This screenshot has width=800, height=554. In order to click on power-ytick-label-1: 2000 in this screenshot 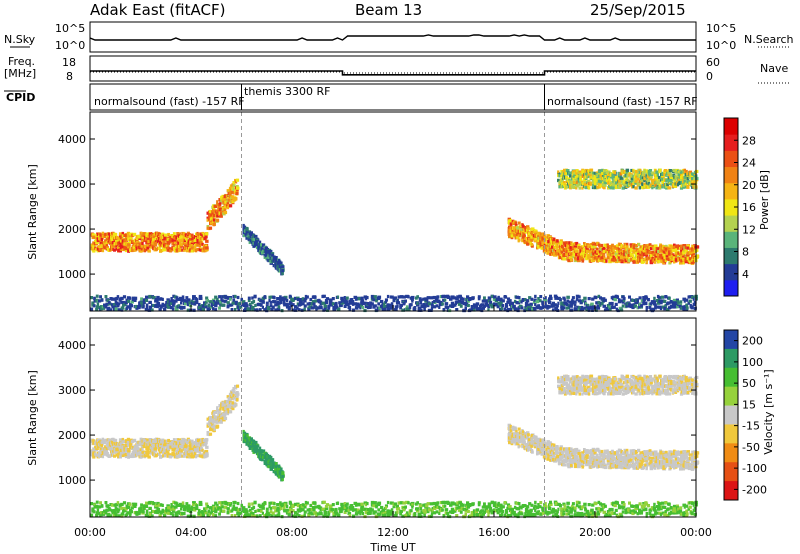, I will do `click(72, 229)`.